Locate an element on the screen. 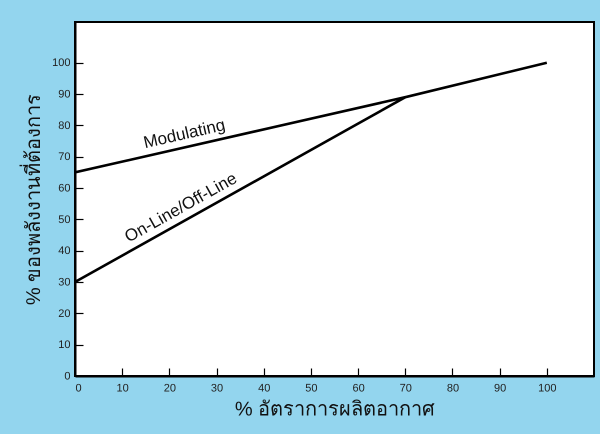 The height and width of the screenshot is (434, 600). x-tick-label: 20 is located at coordinates (170, 388).